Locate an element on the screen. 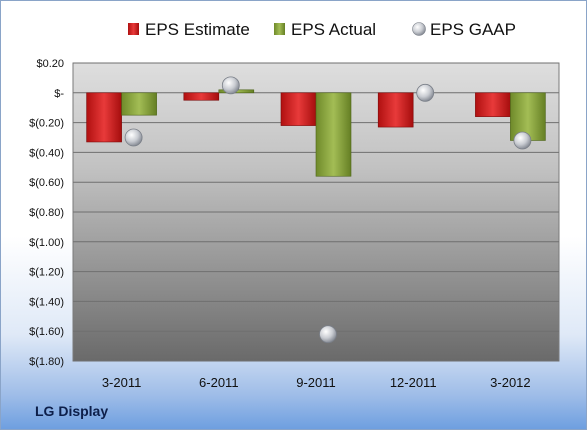  y-tick-label: $(1.00) is located at coordinates (46, 243).